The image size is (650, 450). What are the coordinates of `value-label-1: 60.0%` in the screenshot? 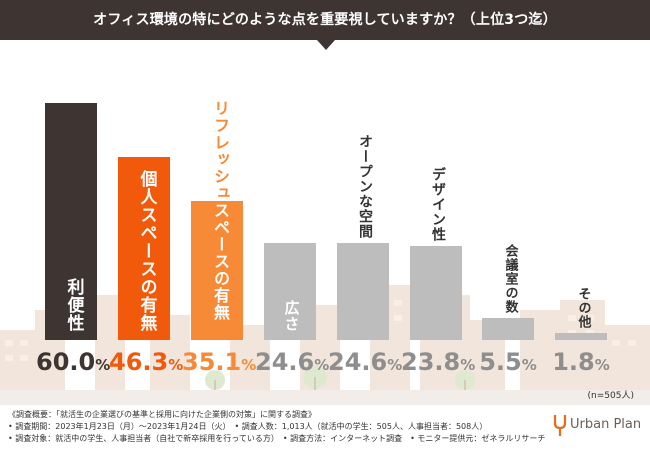 It's located at (73, 362).